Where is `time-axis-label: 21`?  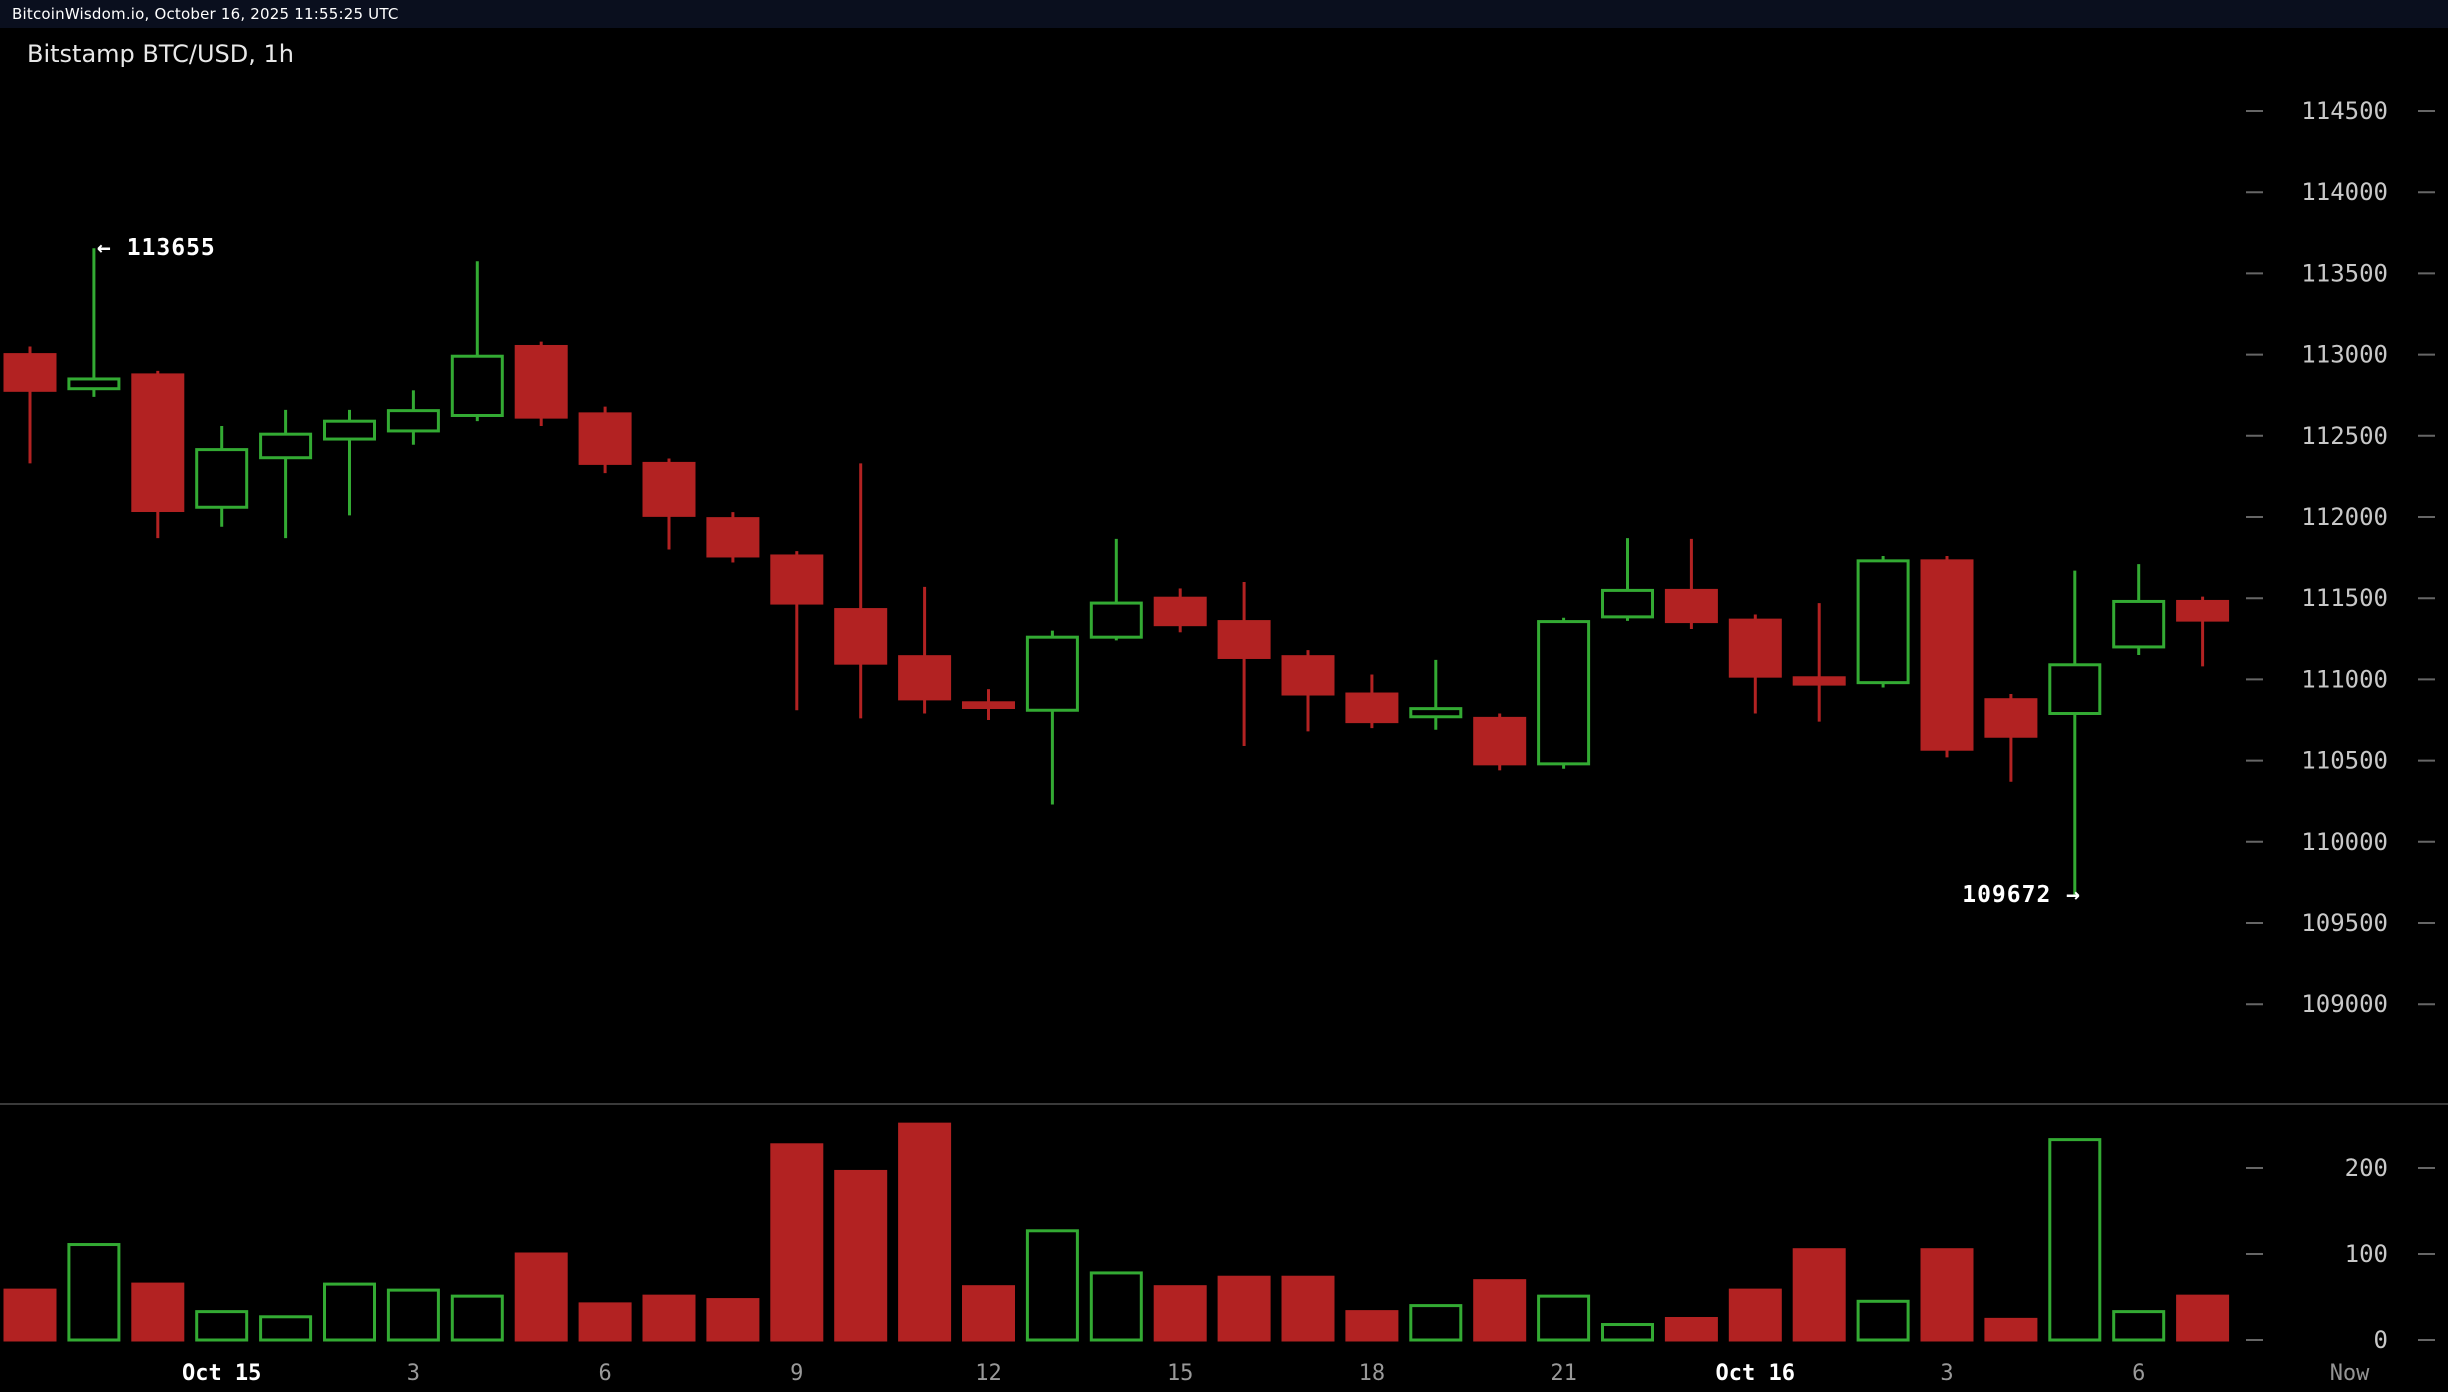 time-axis-label: 21 is located at coordinates (1563, 1373).